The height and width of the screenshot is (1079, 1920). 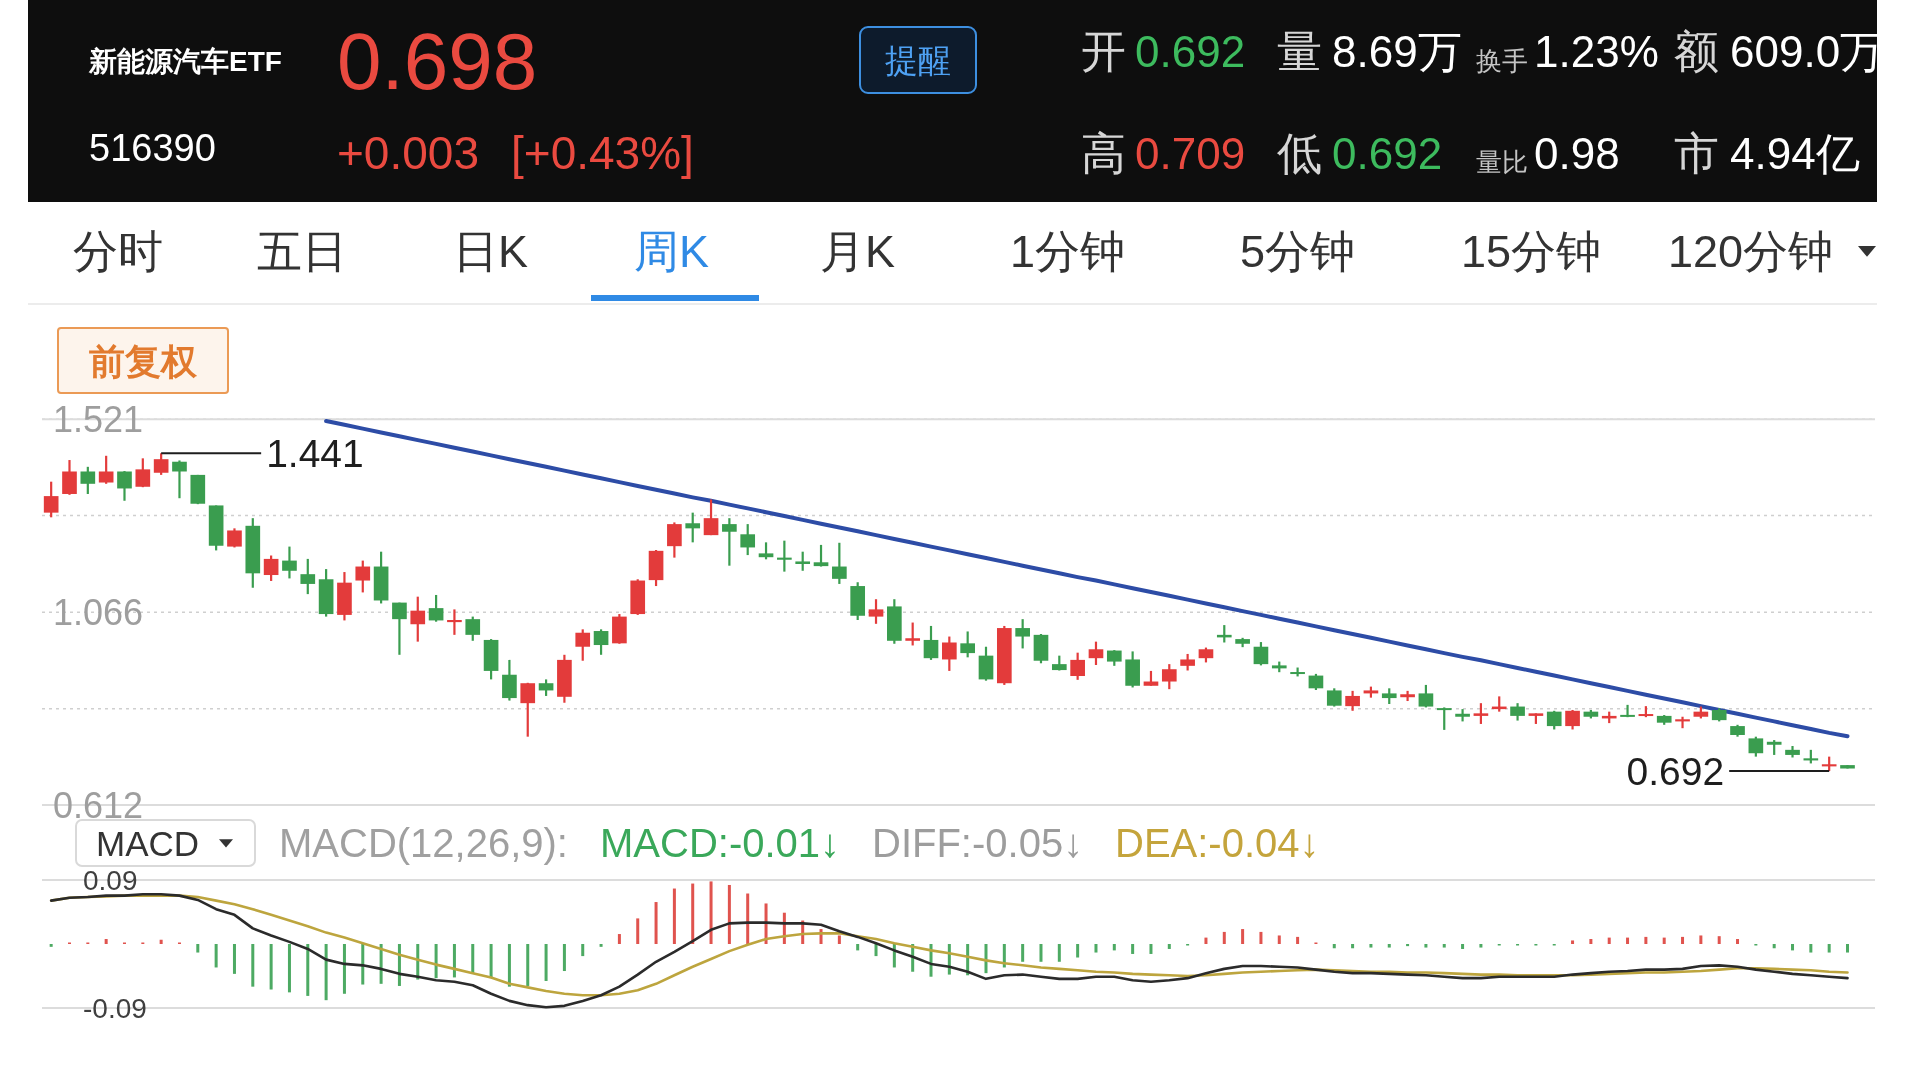 What do you see at coordinates (1502, 162) in the screenshot?
I see `text: 量比` at bounding box center [1502, 162].